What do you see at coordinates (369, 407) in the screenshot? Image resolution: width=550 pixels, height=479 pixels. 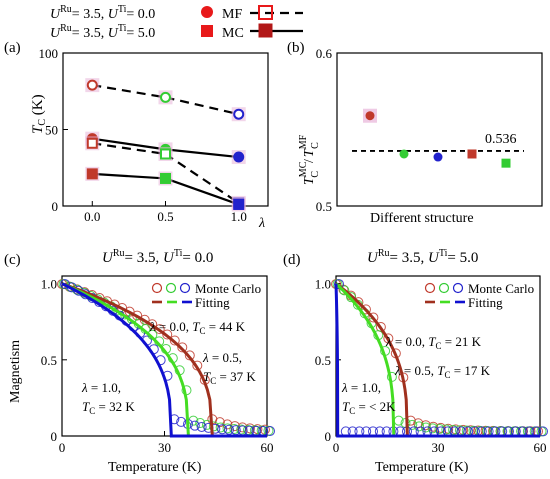 I see `series-annotation-tc: TC = < 2K` at bounding box center [369, 407].